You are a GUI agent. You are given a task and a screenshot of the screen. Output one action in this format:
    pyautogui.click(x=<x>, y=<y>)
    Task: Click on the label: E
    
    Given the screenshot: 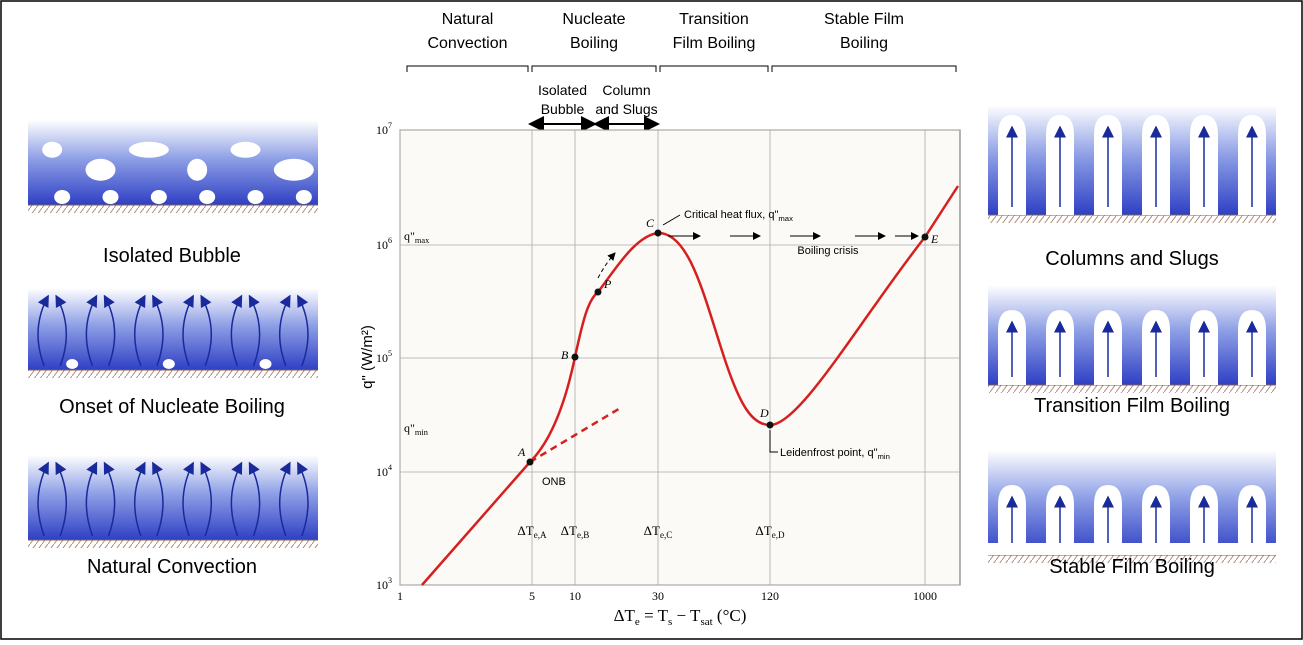 What is the action you would take?
    pyautogui.click(x=934, y=239)
    